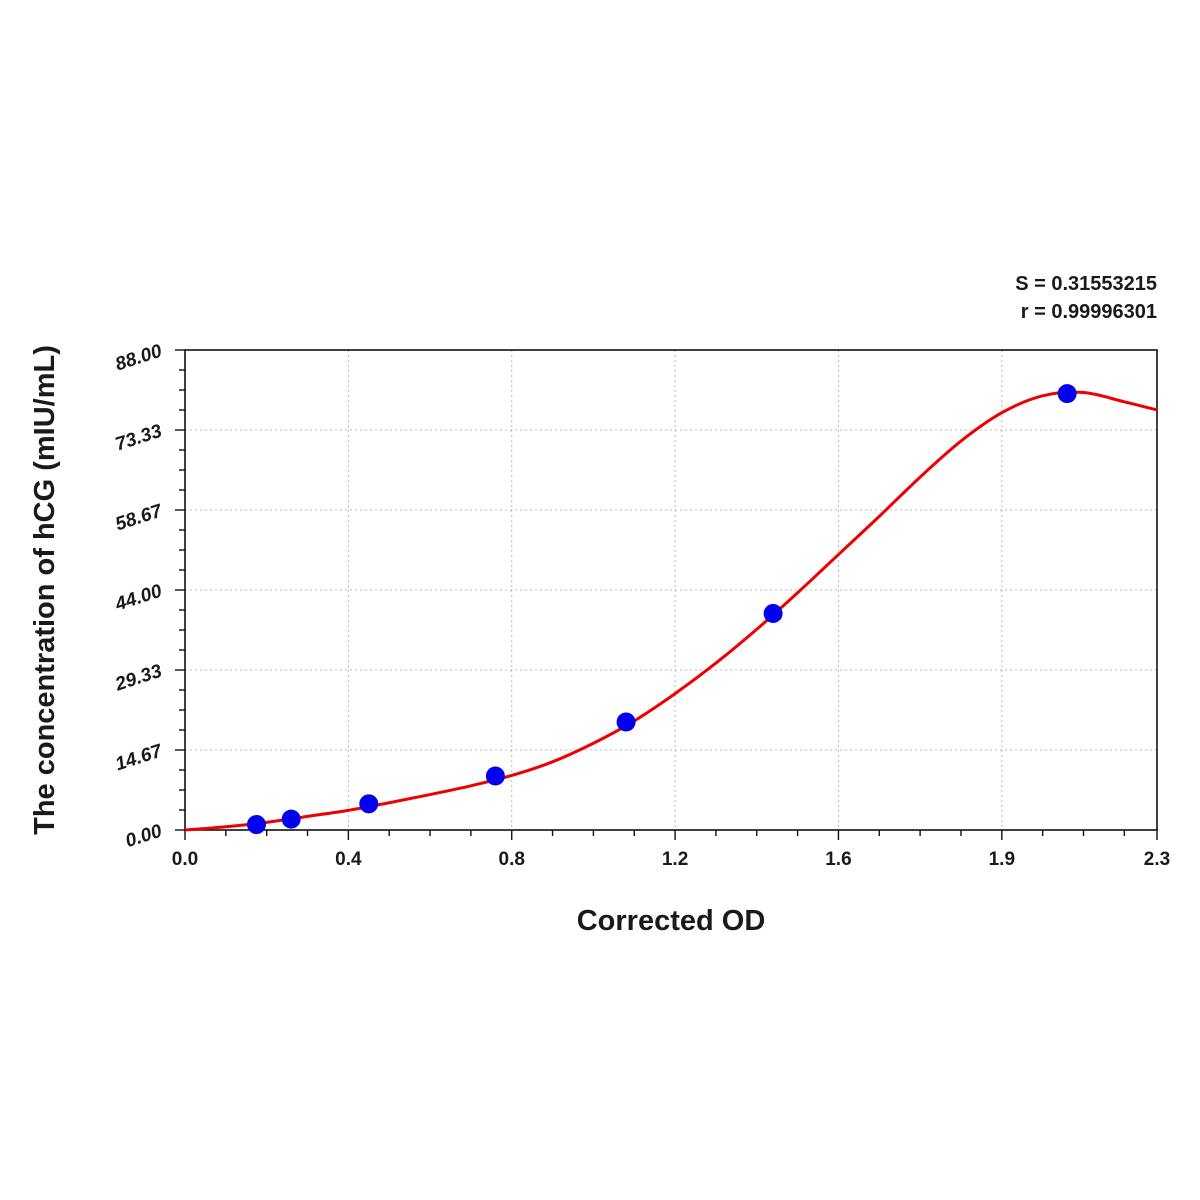 This screenshot has width=1200, height=1200. What do you see at coordinates (138, 598) in the screenshot?
I see `y-tick-label: 44.00` at bounding box center [138, 598].